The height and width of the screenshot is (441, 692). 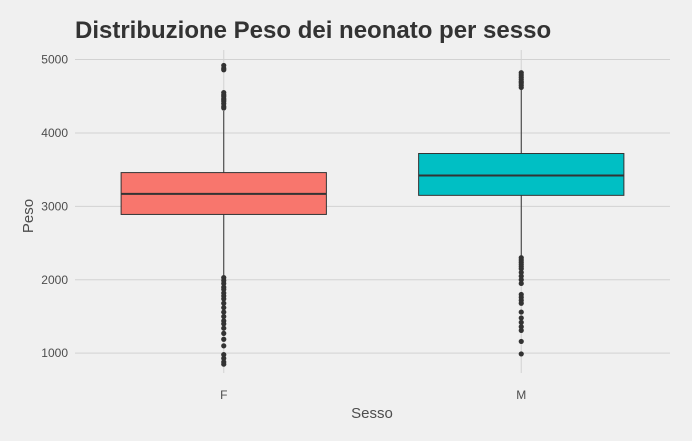 I want to click on y-tick-label: 3000, so click(x=54, y=206).